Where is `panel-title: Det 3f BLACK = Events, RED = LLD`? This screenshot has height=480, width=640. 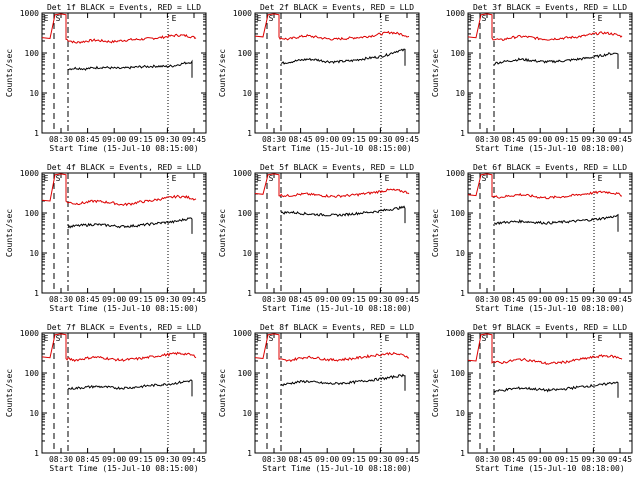
panel-title: Det 3f BLACK = Events, RED = LLD is located at coordinates (550, 7).